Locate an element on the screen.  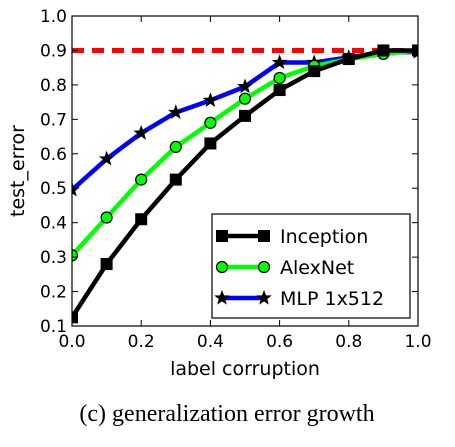
y-tick-label: 0.8 is located at coordinates (53, 86).